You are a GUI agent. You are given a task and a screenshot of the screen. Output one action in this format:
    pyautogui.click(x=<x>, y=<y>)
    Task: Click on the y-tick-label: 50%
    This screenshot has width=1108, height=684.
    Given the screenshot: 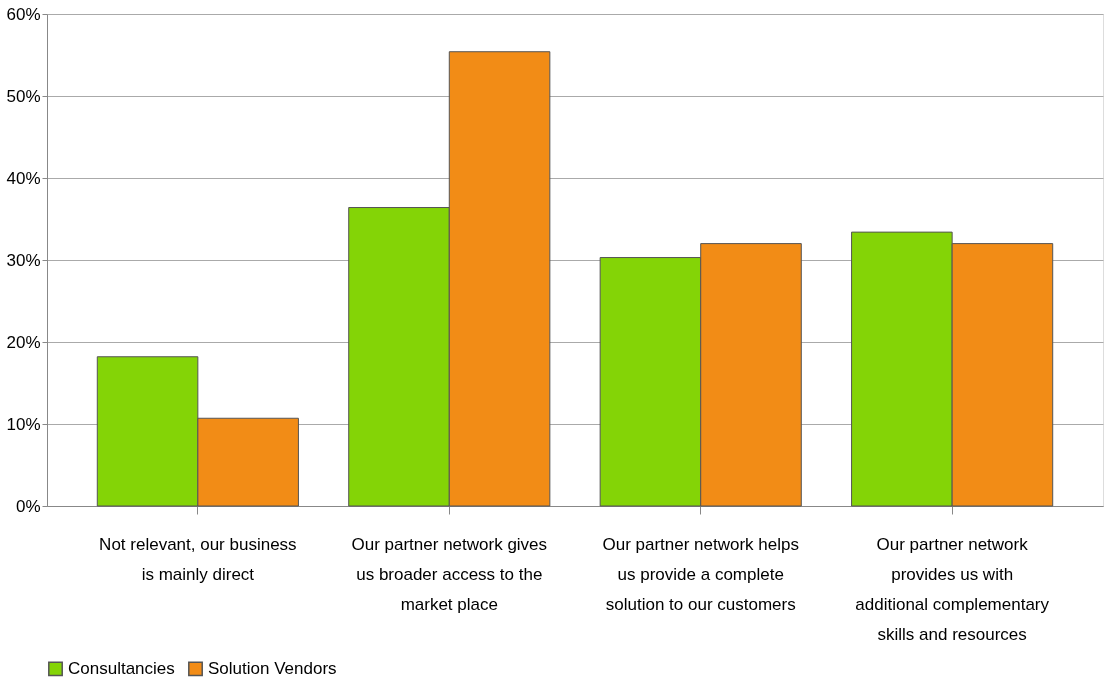 What is the action you would take?
    pyautogui.click(x=23, y=96)
    